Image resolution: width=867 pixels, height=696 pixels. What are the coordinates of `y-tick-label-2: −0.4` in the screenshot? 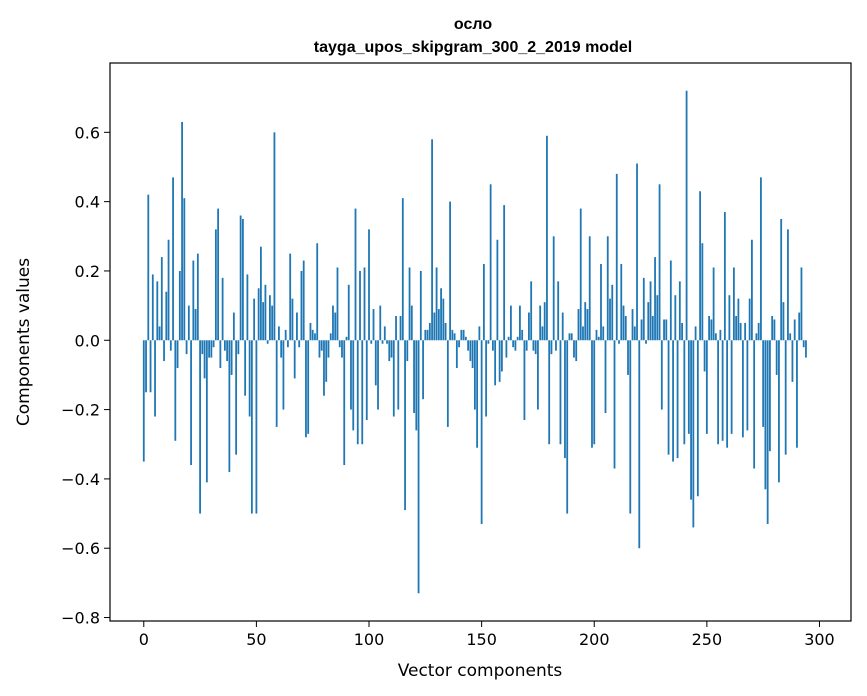 It's located at (80, 479).